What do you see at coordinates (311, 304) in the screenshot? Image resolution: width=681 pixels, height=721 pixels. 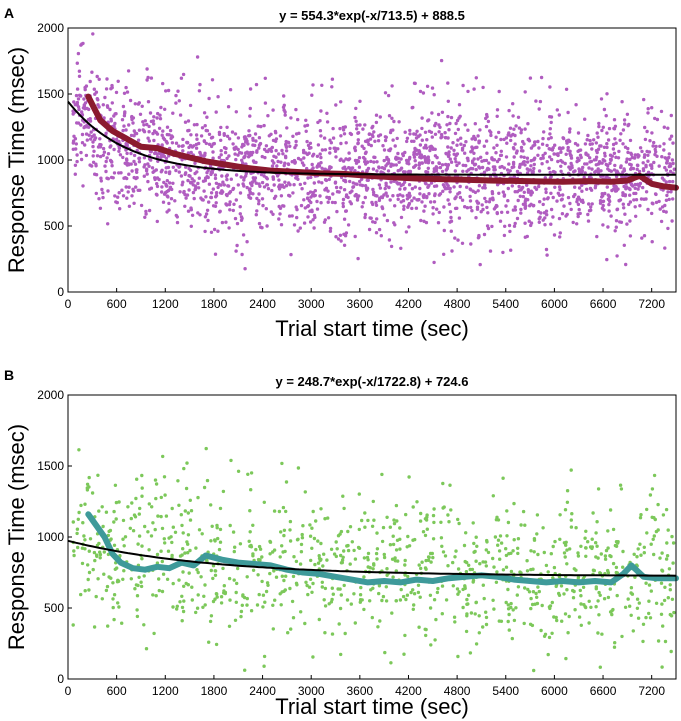 I see `x-tick-label: 3000` at bounding box center [311, 304].